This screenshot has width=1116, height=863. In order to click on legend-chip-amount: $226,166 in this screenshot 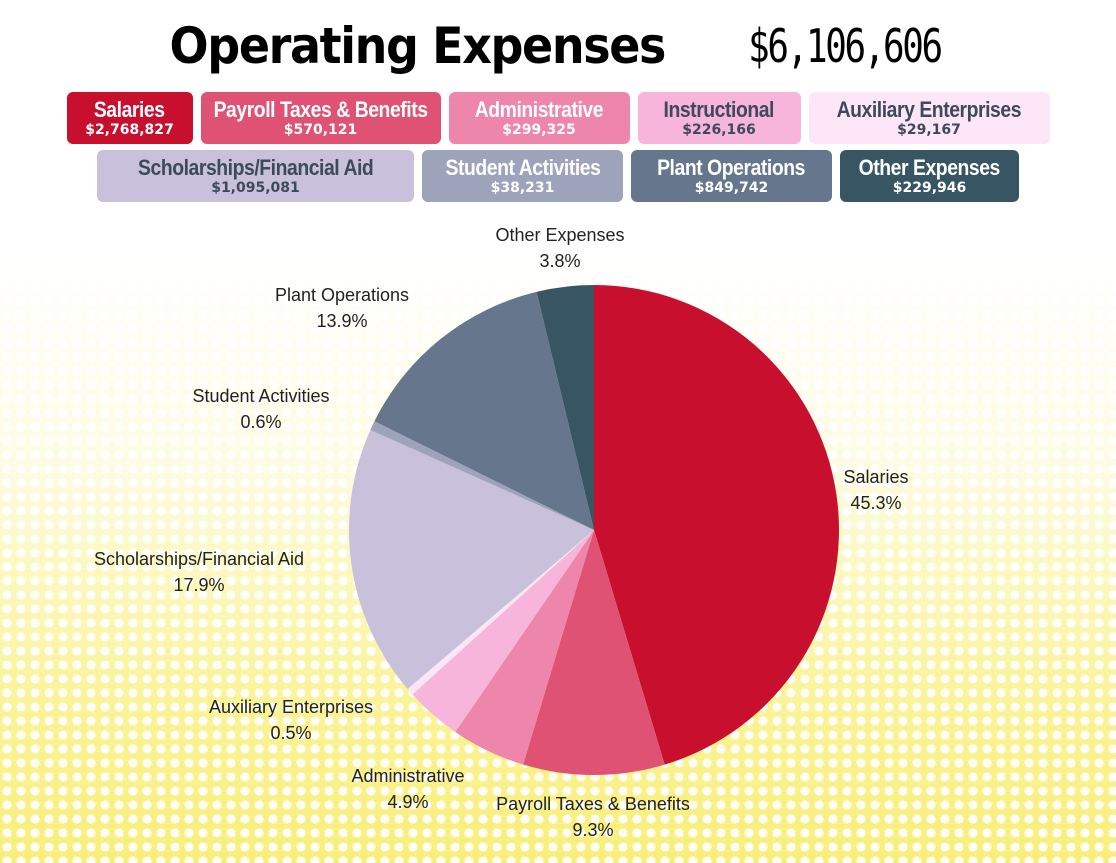, I will do `click(719, 130)`.